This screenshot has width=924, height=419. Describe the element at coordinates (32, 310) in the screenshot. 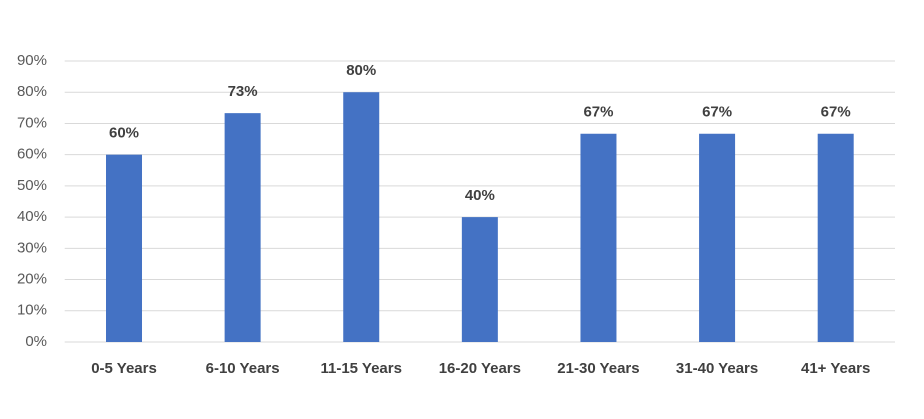

I see `y-tick-label: 10%` at that location.